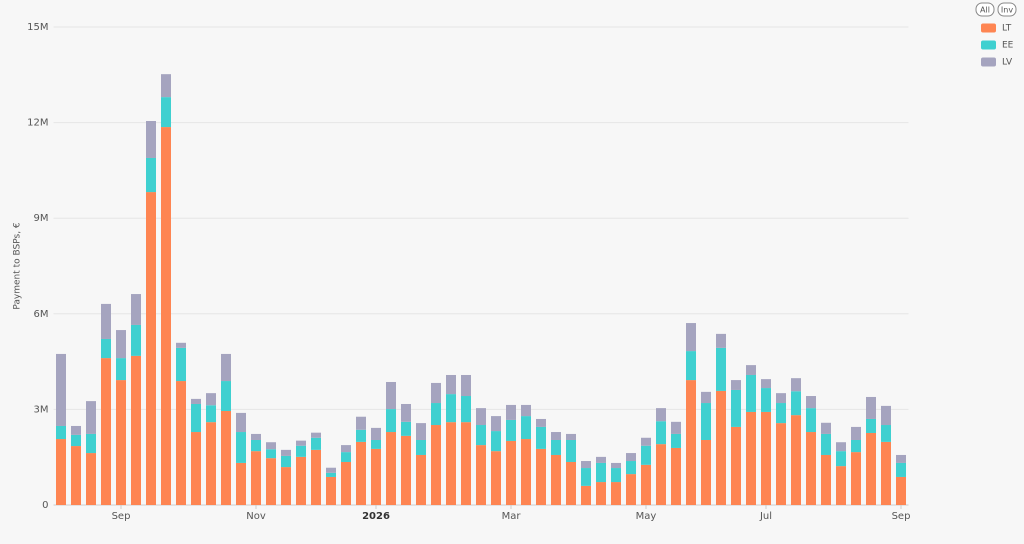 The height and width of the screenshot is (544, 1024). Describe the element at coordinates (18, 266) in the screenshot. I see `y-axis-title: Payment to BSPs, €` at that location.